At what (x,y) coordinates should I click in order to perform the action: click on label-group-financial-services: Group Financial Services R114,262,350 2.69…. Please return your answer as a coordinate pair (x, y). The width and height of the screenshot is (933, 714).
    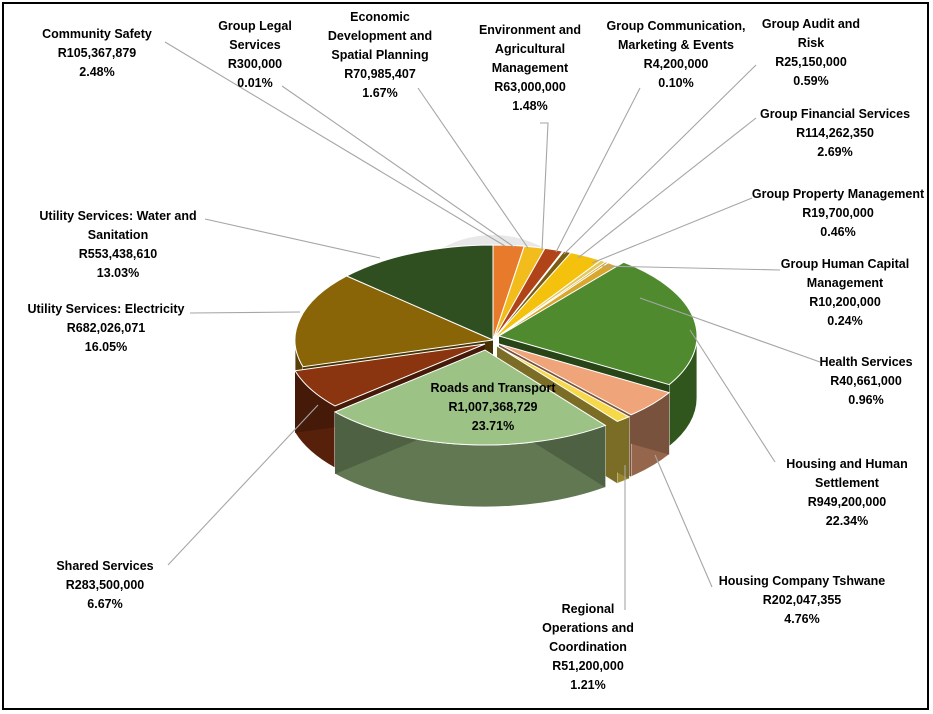
    Looking at the image, I should click on (835, 133).